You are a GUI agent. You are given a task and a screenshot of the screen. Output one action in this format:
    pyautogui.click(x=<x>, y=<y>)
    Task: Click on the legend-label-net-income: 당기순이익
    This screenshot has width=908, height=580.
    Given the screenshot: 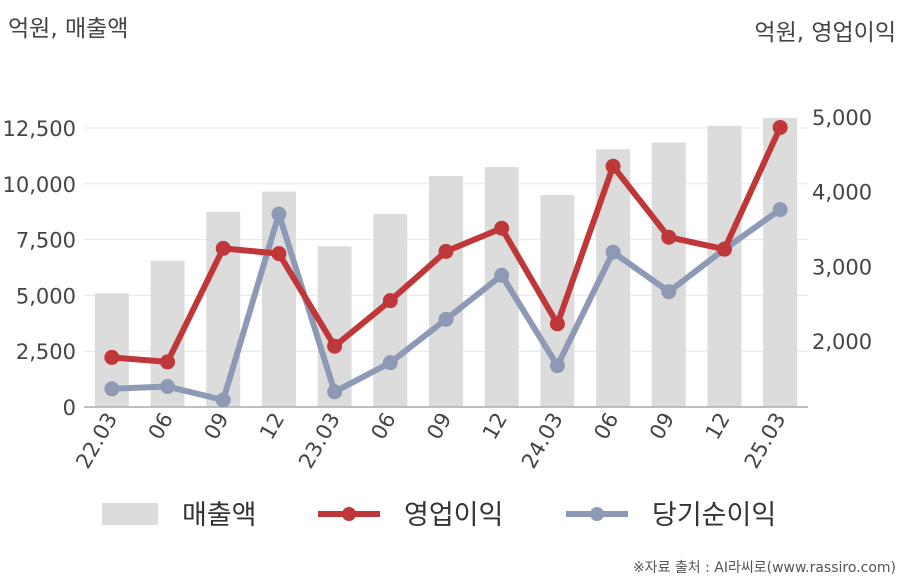 What is the action you would take?
    pyautogui.click(x=714, y=515)
    